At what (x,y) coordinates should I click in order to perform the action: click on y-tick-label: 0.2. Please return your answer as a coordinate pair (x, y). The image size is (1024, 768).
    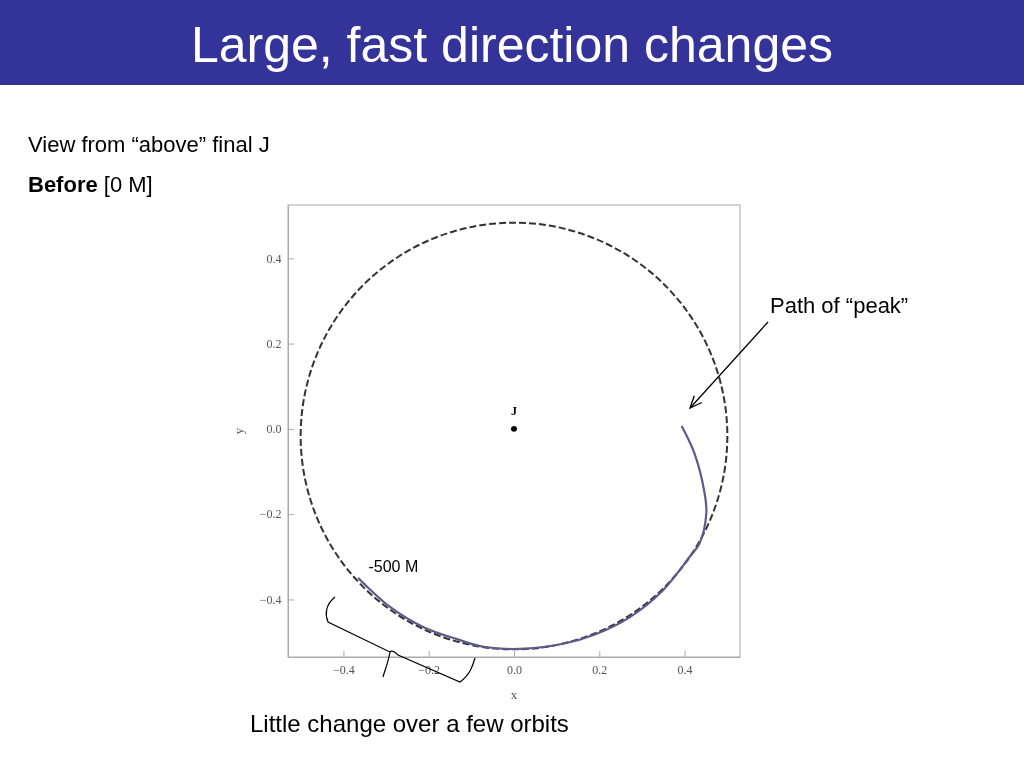
    Looking at the image, I should click on (274, 343).